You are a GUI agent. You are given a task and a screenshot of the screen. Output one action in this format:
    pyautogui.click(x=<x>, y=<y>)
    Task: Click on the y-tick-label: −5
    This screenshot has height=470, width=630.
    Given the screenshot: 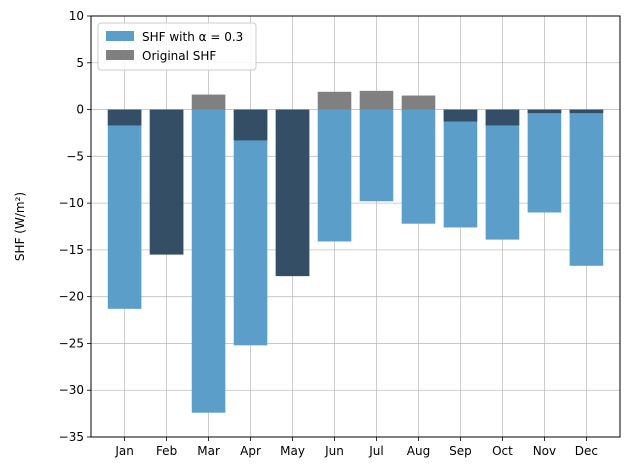 What is the action you would take?
    pyautogui.click(x=75, y=156)
    